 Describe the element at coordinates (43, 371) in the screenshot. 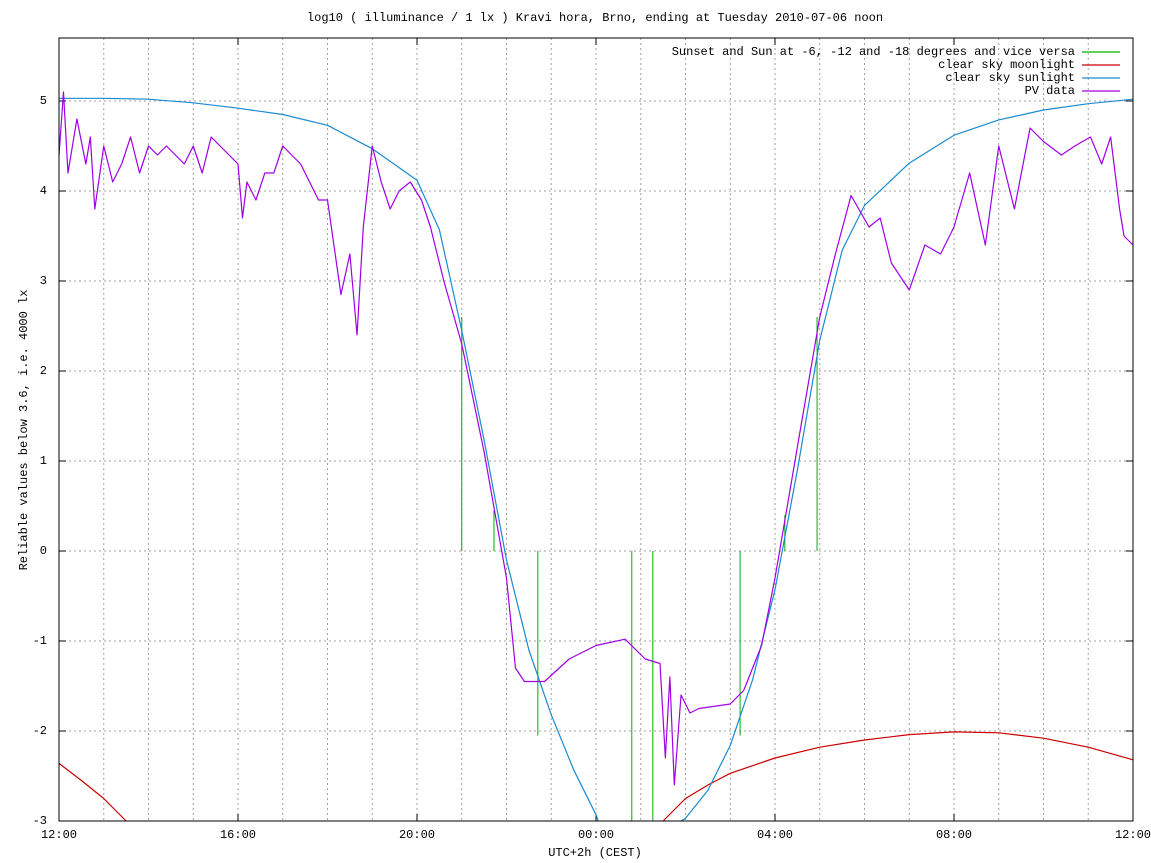

I see `y-tick-label: 2` at that location.